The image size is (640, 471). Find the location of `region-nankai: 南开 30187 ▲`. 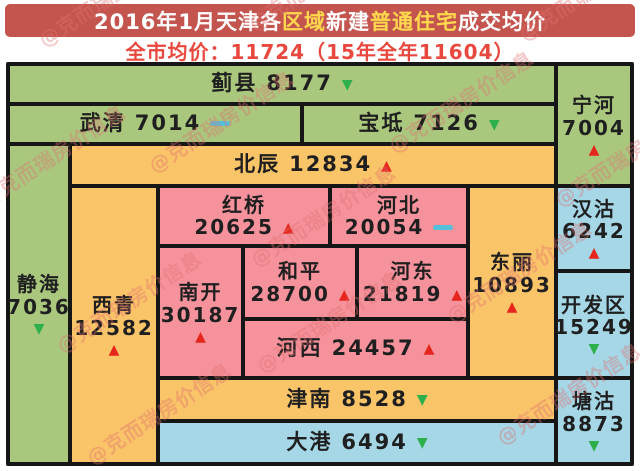

region-nankai: 南开 30187 ▲ is located at coordinates (200, 312).